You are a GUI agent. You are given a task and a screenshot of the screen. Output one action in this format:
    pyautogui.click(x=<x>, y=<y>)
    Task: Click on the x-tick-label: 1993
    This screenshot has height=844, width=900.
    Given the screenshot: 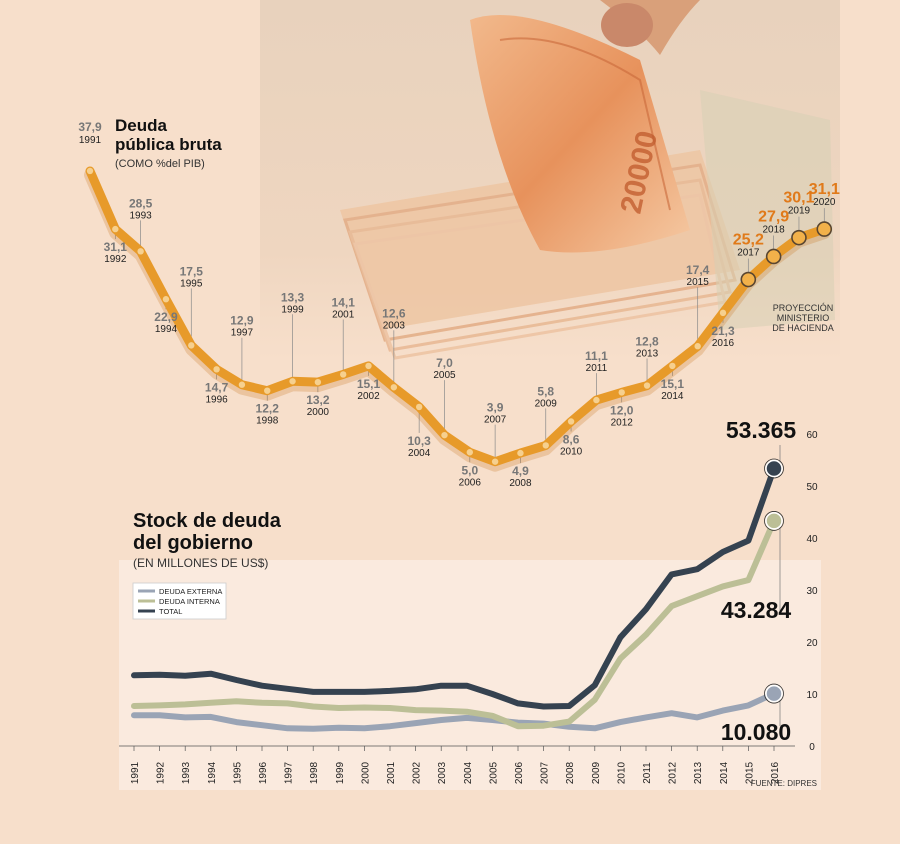 What is the action you would take?
    pyautogui.click(x=186, y=772)
    